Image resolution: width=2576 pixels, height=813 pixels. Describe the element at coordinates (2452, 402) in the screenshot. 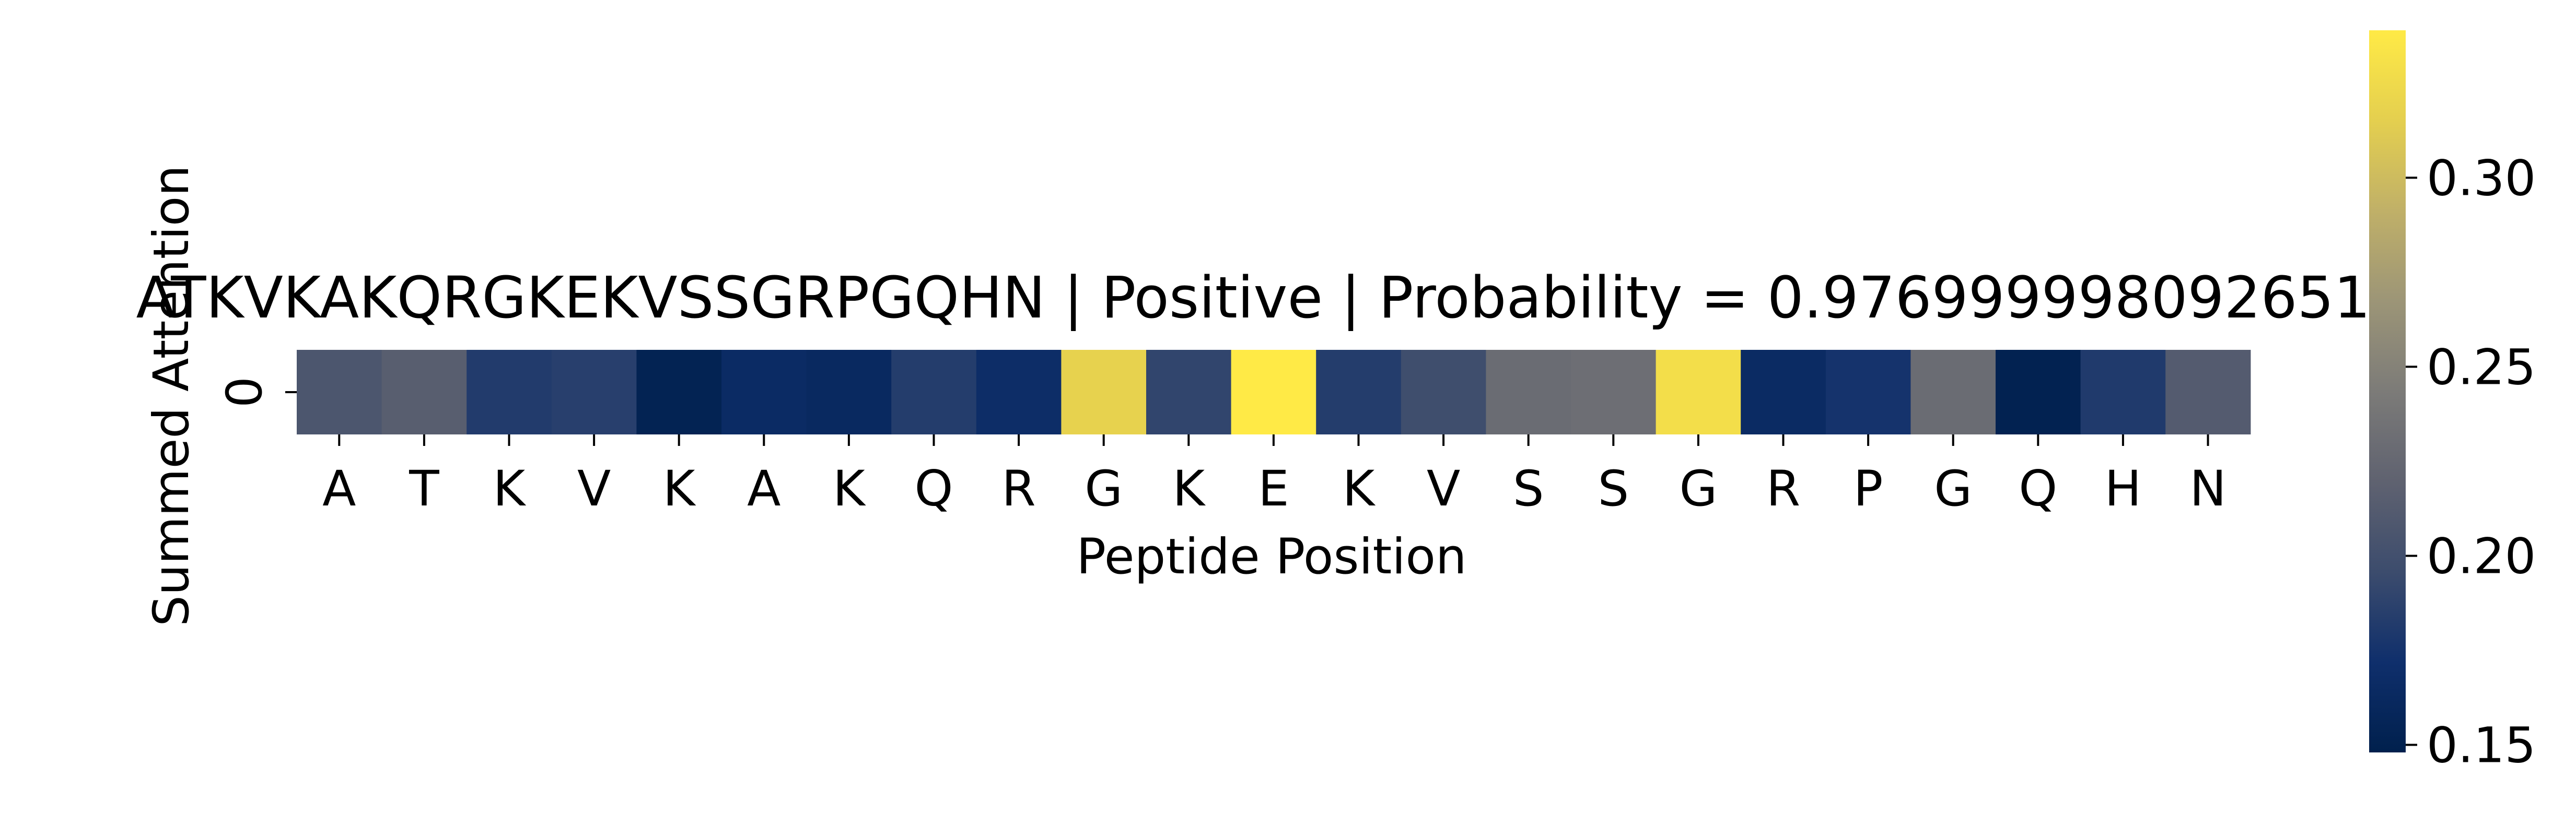

I see `colorbar: 0.15 0.20 0.25 0.30` at that location.